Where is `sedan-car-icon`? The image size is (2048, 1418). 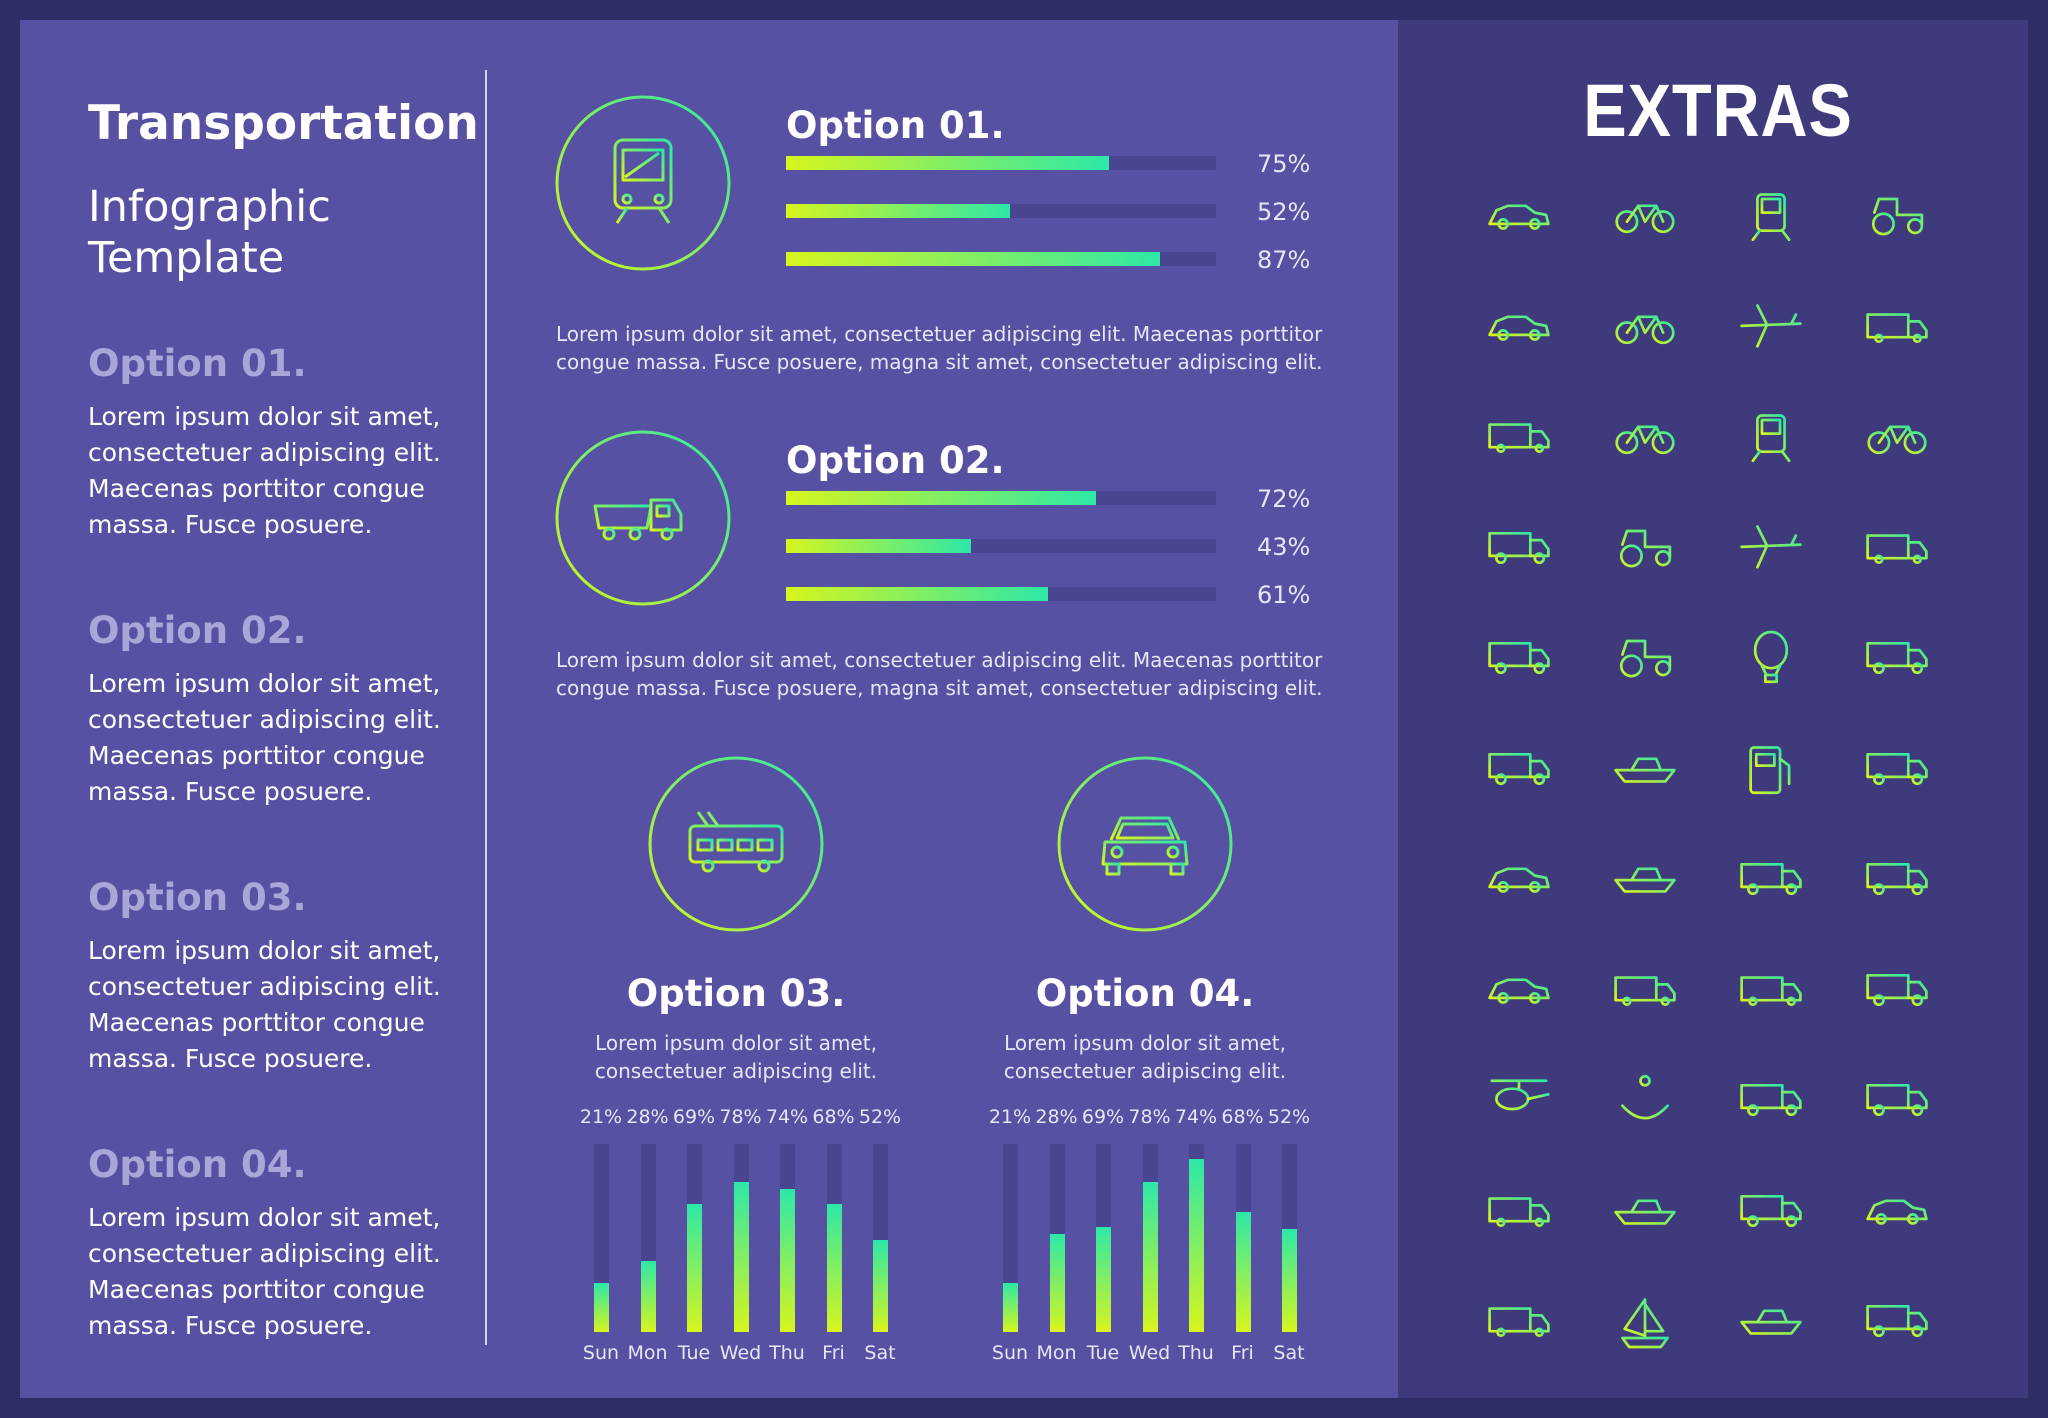 sedan-car-icon is located at coordinates (1519, 329).